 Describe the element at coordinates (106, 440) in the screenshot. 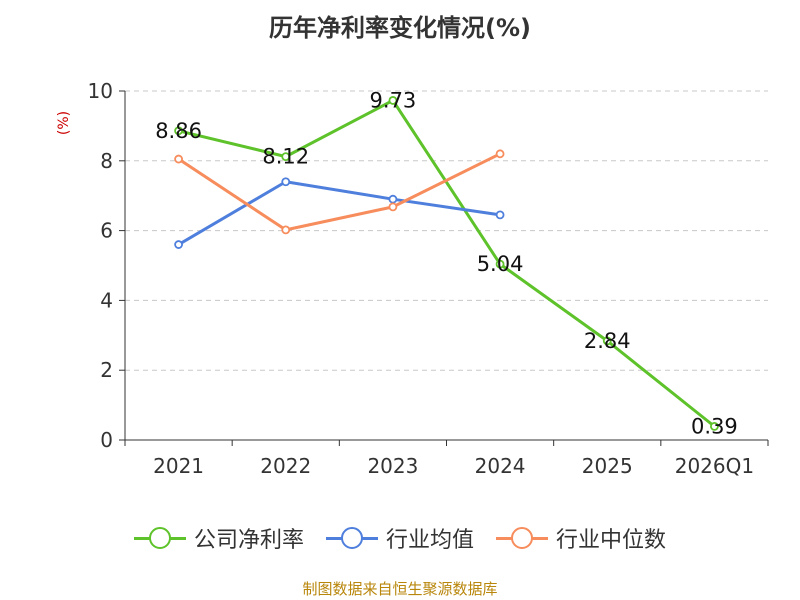

I see `y-tick-label: 0` at that location.